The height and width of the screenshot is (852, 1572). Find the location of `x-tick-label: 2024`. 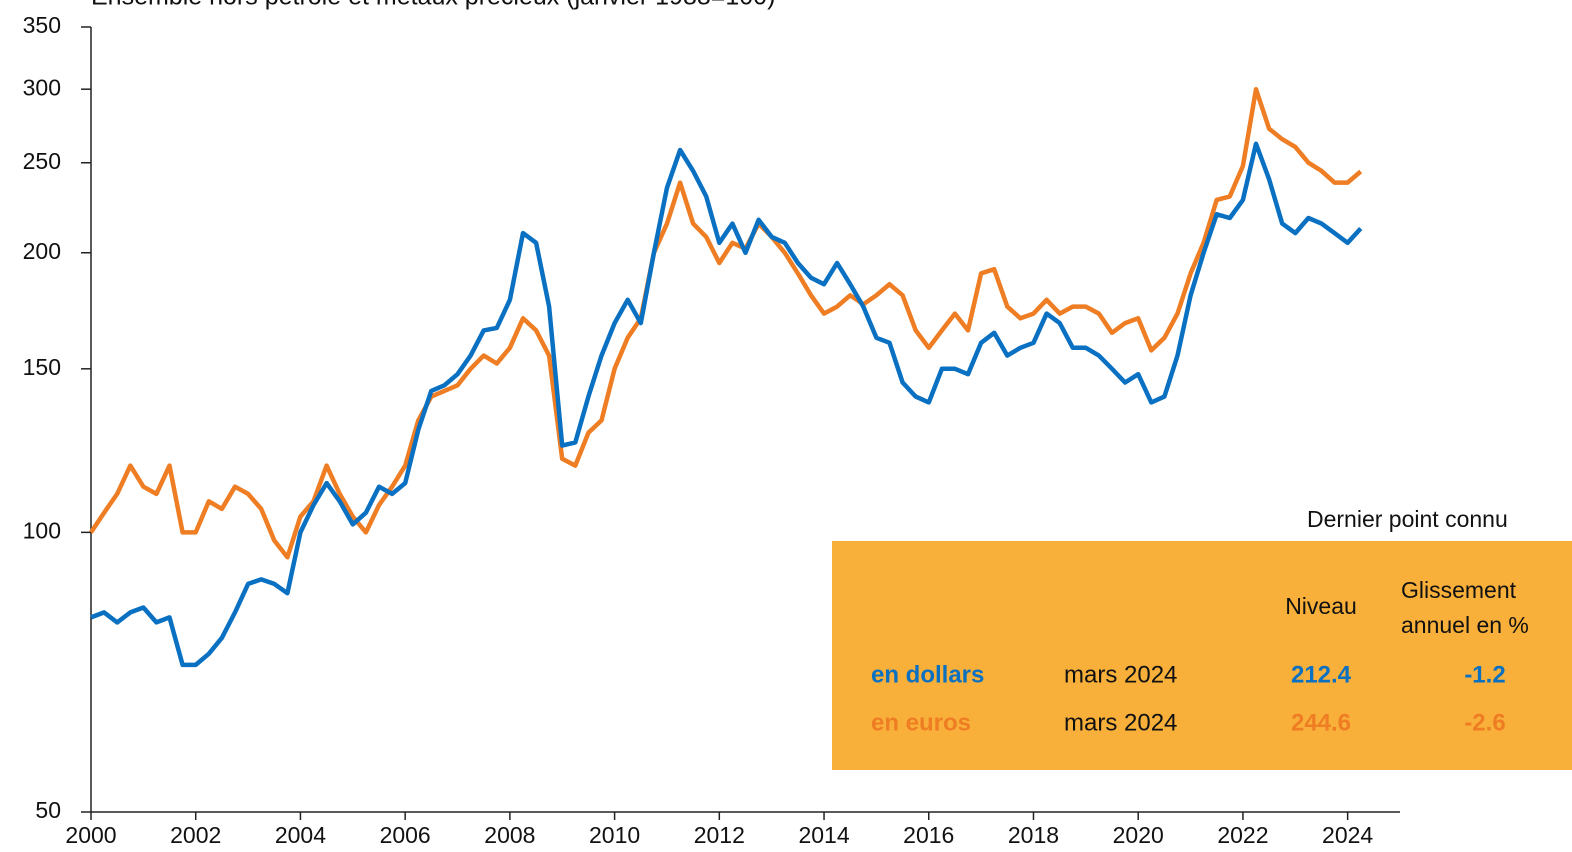

x-tick-label: 2024 is located at coordinates (1347, 835).